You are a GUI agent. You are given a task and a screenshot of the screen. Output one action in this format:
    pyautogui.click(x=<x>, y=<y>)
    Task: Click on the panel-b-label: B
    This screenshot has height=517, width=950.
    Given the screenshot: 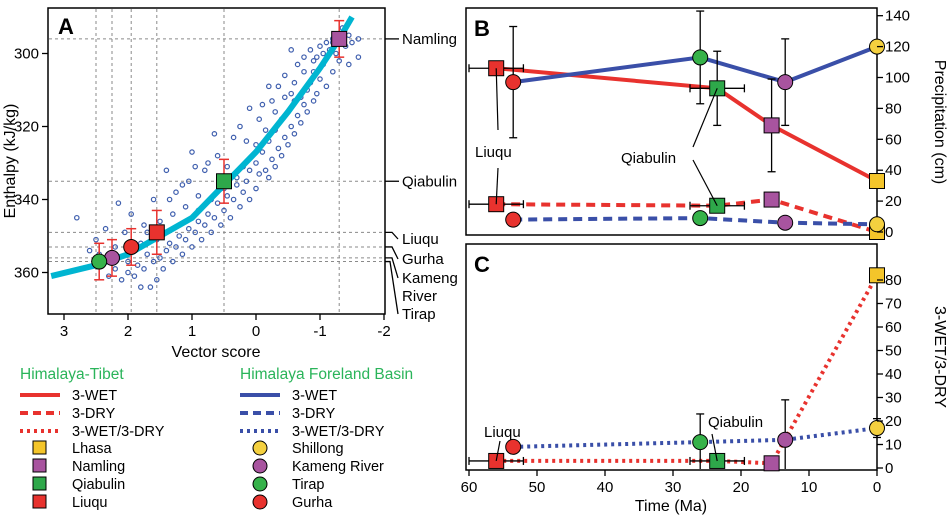 What is the action you would take?
    pyautogui.click(x=482, y=28)
    